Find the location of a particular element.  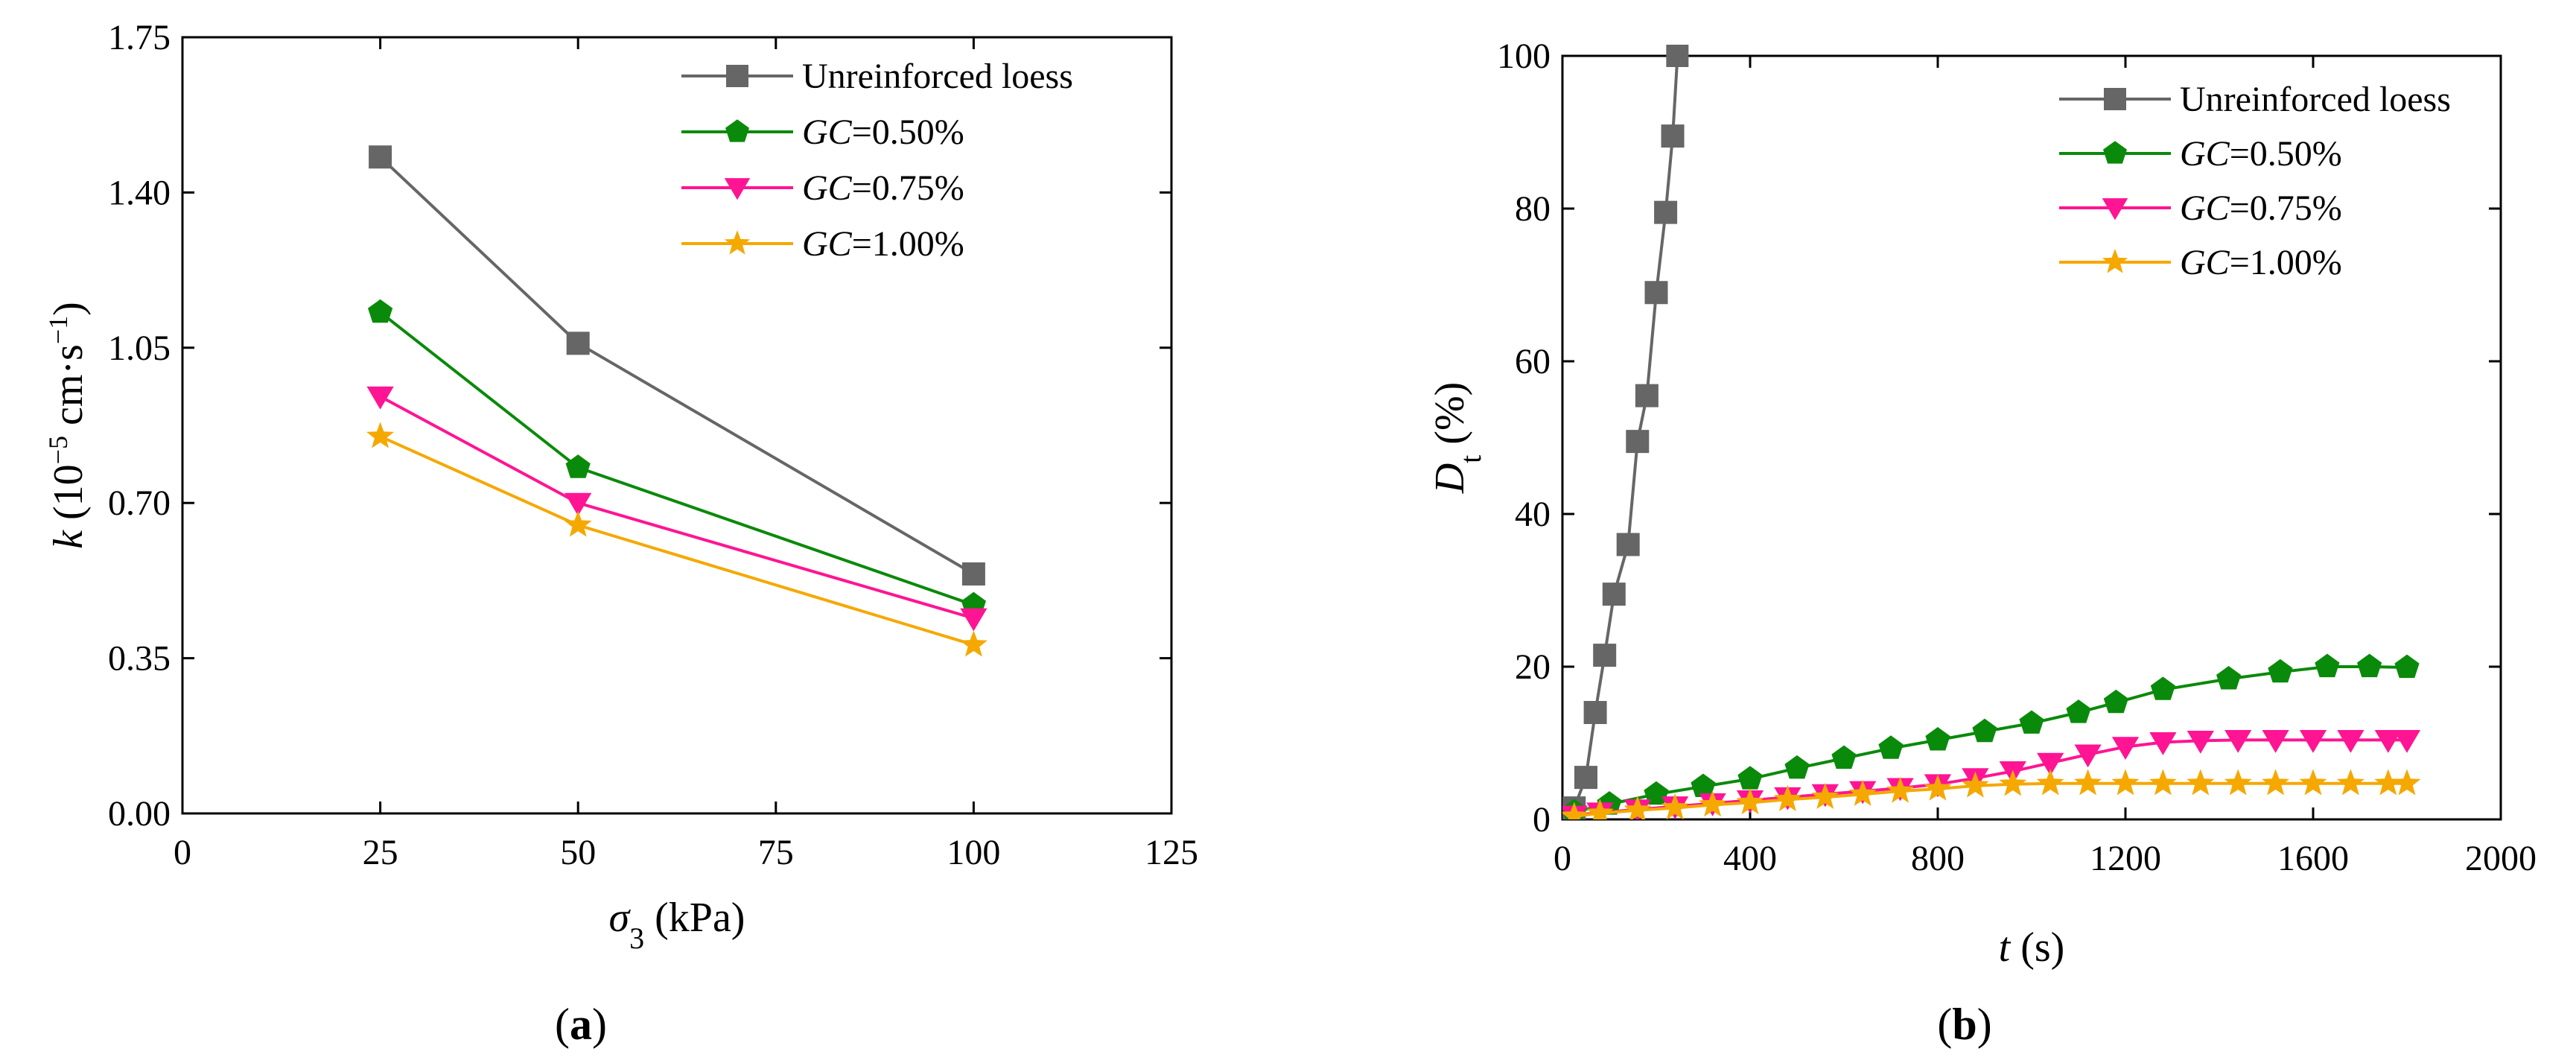

y-tick-label: 1.05 is located at coordinates (139, 348).